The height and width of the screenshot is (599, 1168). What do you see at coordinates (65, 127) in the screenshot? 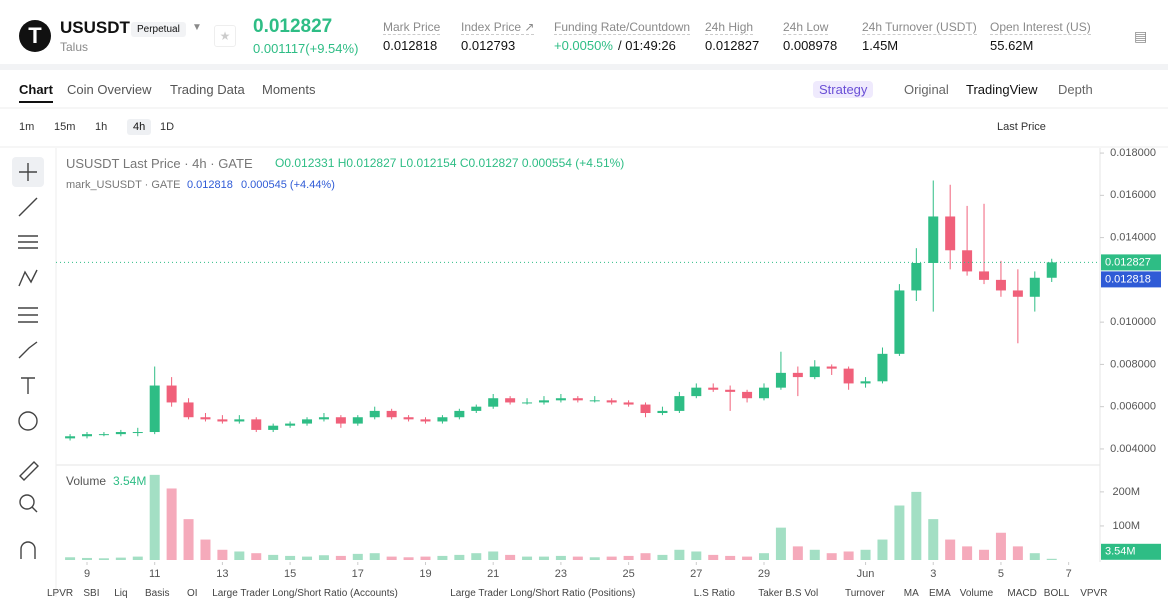
I see `interval: 15m` at bounding box center [65, 127].